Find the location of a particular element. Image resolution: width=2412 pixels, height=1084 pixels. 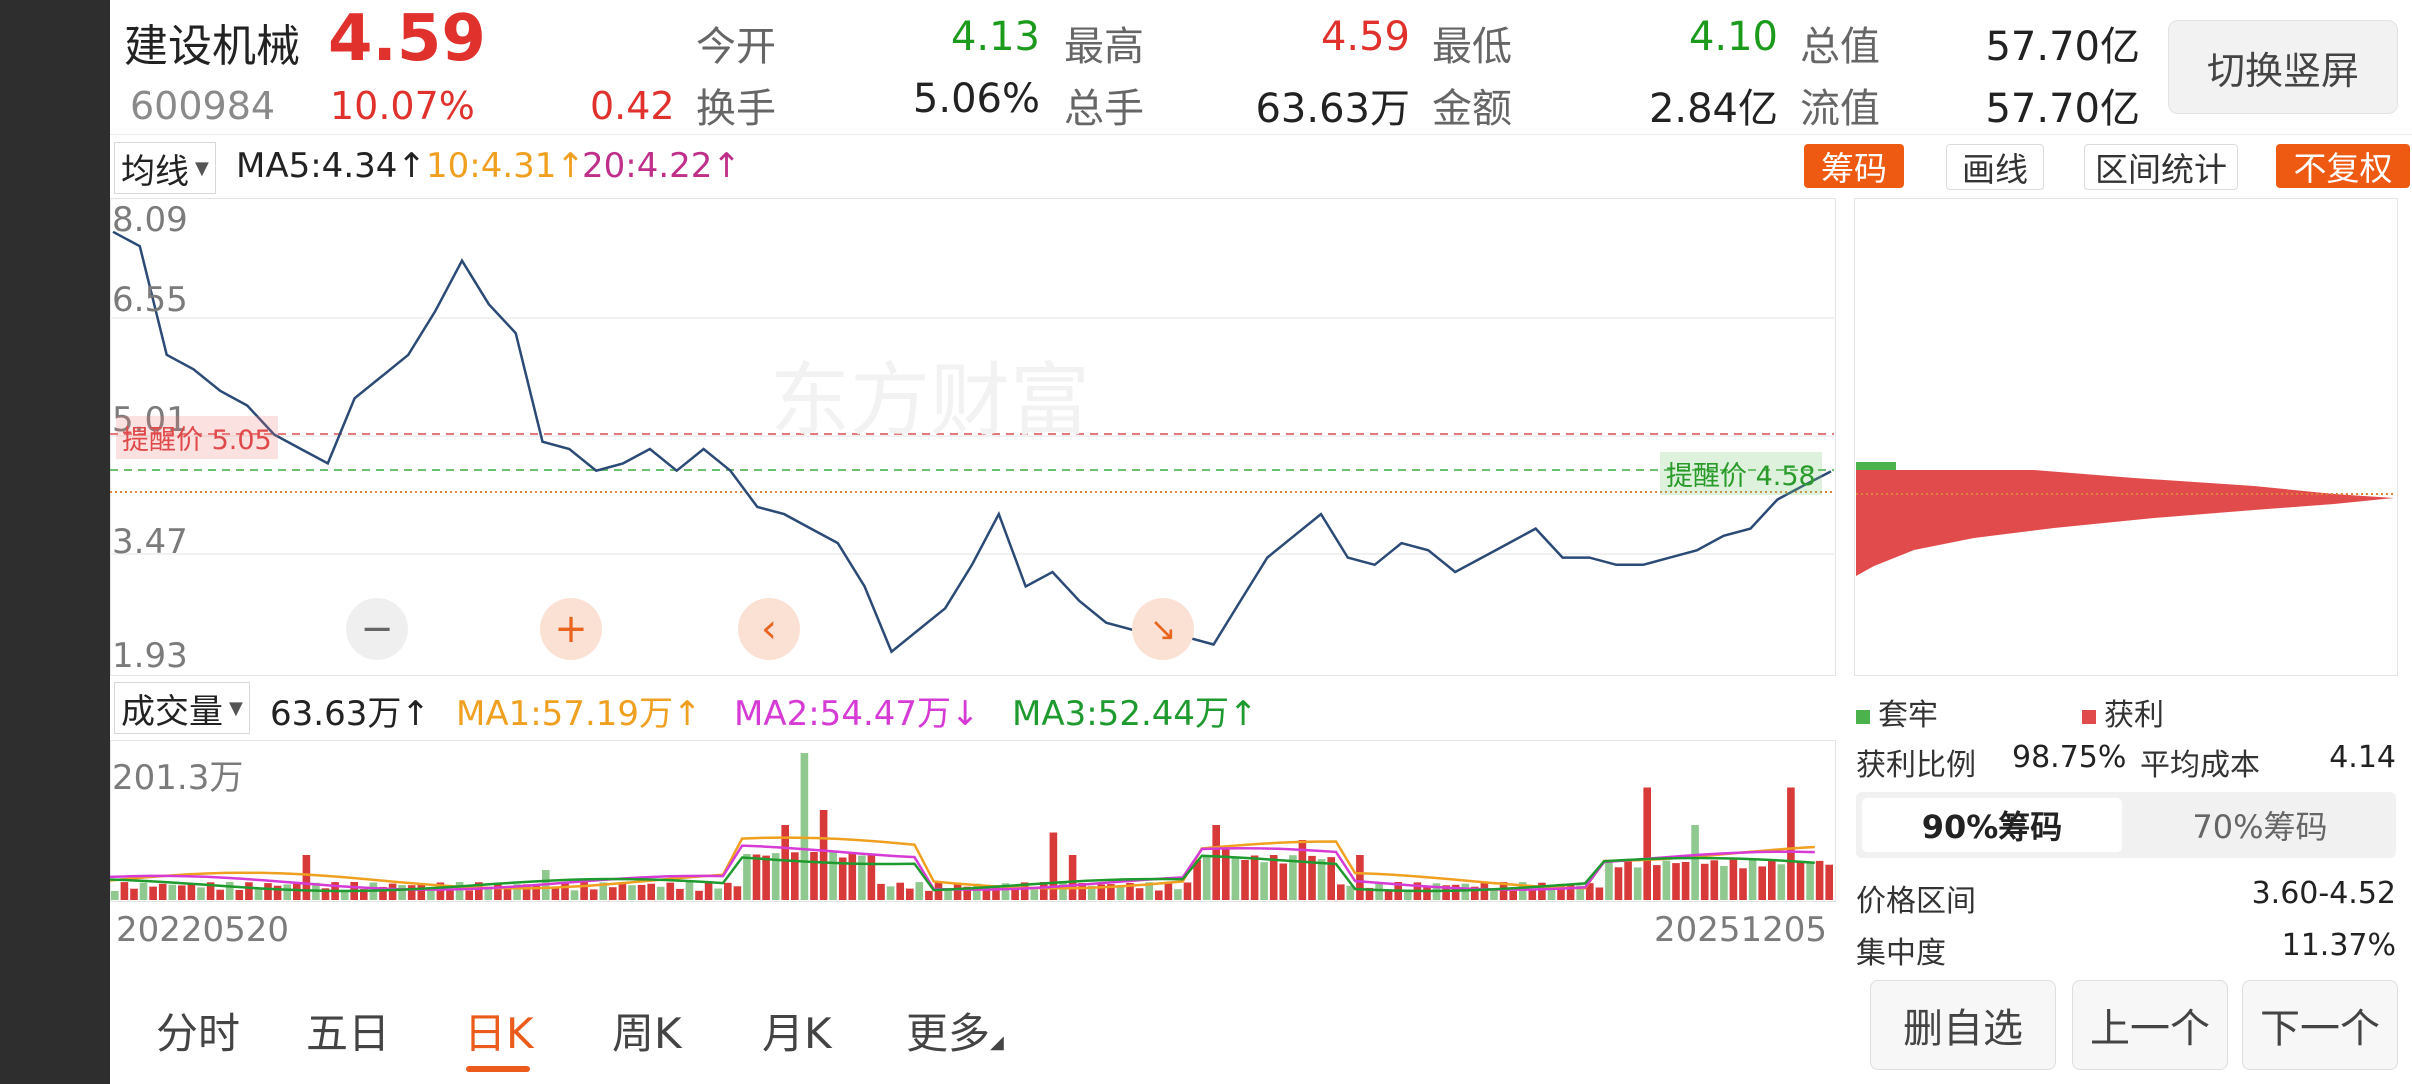

minus-icon: − is located at coordinates (377, 629).